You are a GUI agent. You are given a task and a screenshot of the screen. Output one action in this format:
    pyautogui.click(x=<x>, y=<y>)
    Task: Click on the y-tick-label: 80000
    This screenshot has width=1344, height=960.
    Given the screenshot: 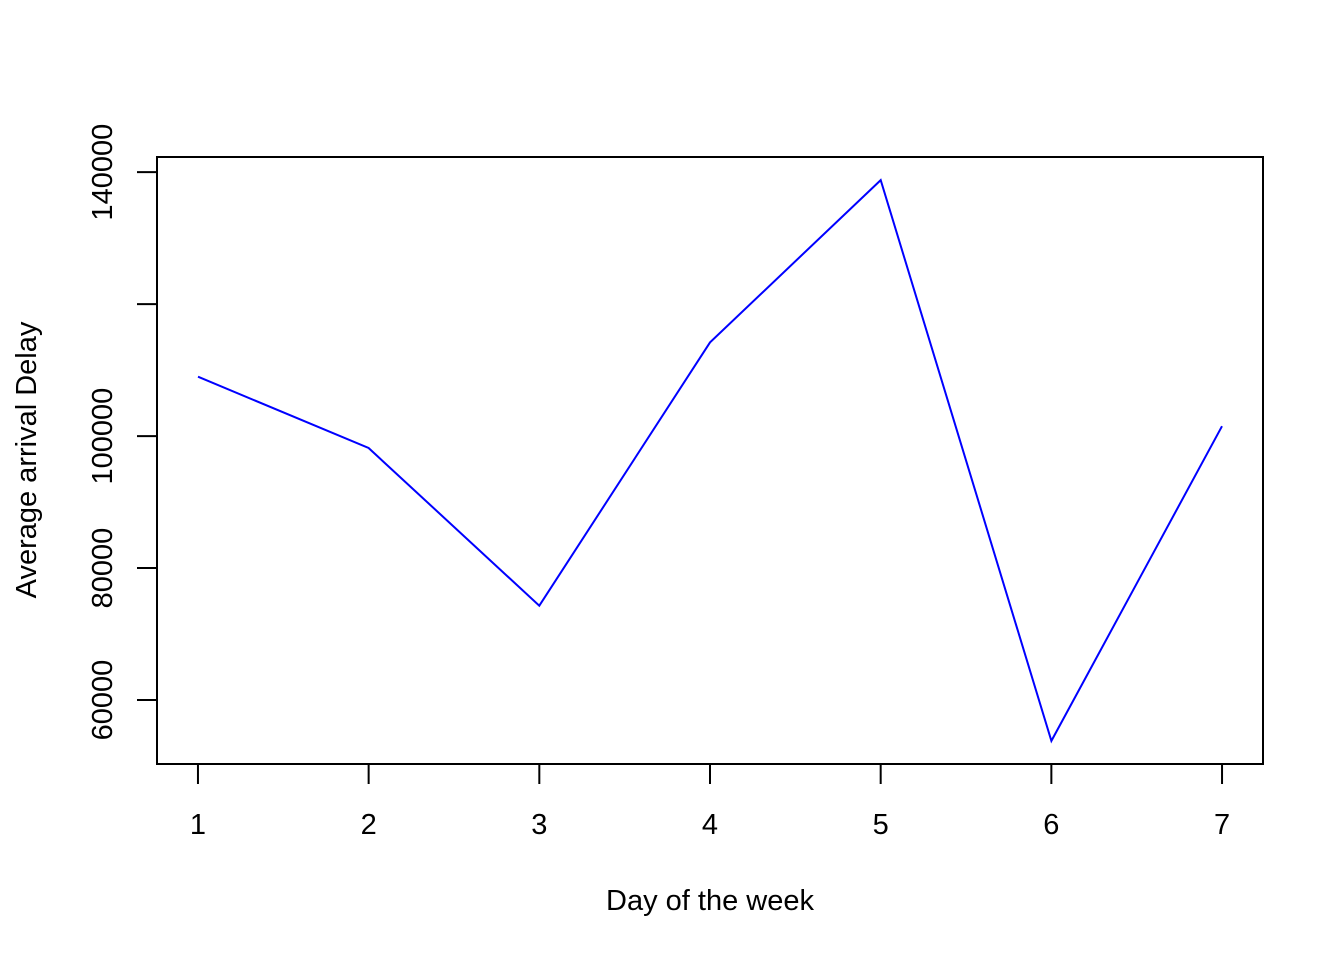 What is the action you would take?
    pyautogui.click(x=103, y=568)
    